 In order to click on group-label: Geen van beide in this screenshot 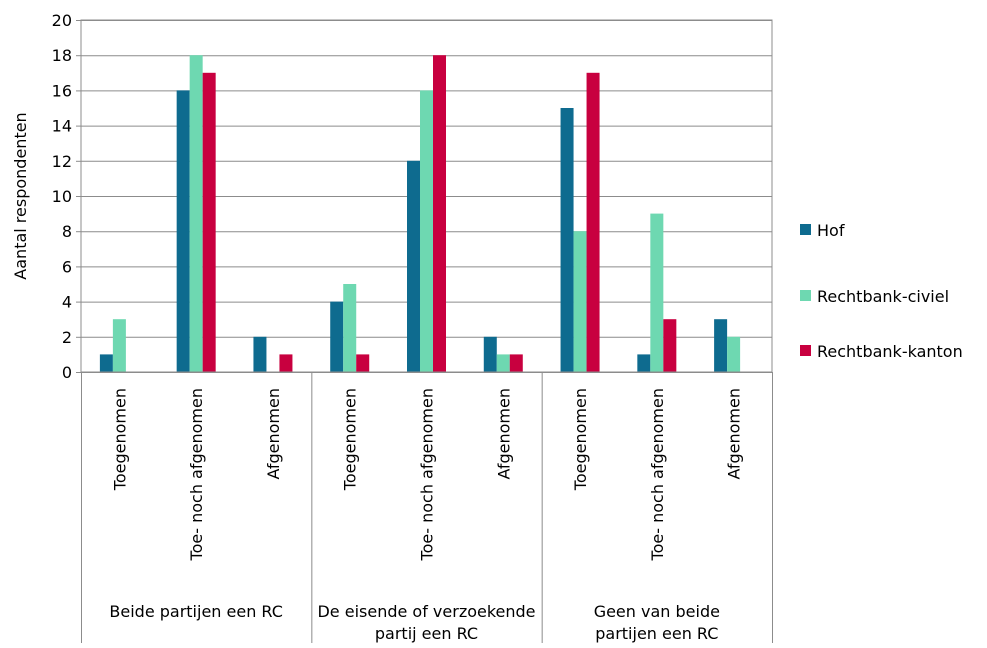, I will do `click(657, 611)`.